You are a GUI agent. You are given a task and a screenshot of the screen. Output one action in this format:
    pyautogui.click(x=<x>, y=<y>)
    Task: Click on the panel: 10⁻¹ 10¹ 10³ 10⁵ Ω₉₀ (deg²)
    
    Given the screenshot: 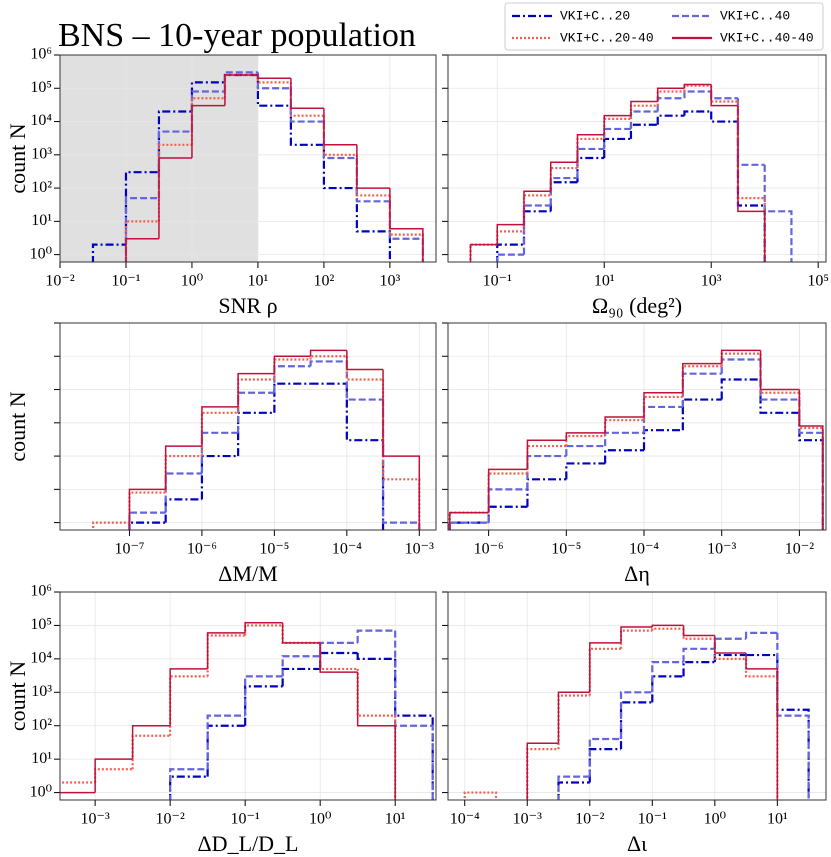 What is the action you would take?
    pyautogui.click(x=635, y=186)
    